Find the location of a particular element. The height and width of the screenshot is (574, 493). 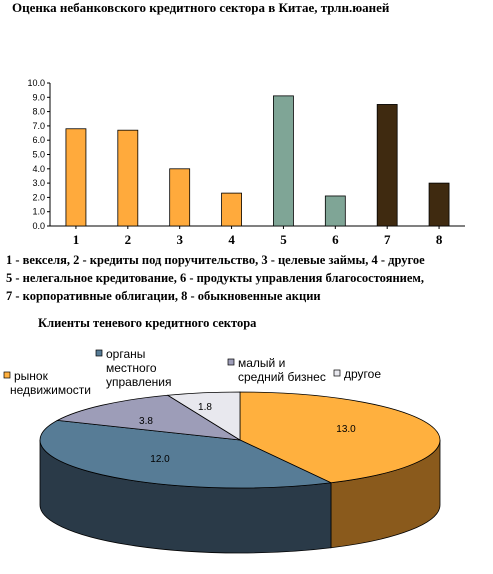

x-tick-label: 8 is located at coordinates (439, 239).